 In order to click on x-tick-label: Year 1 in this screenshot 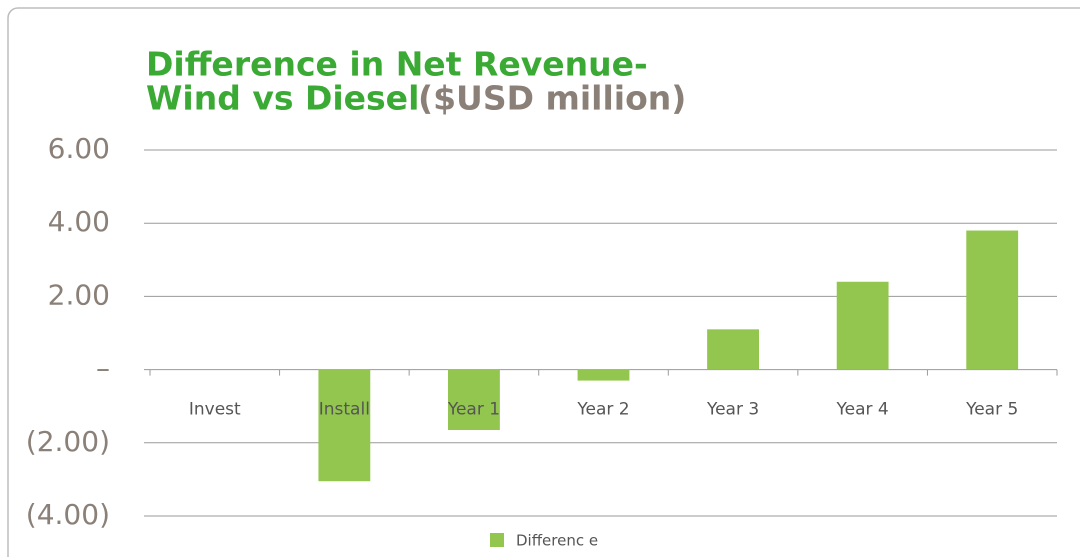, I will do `click(473, 410)`.